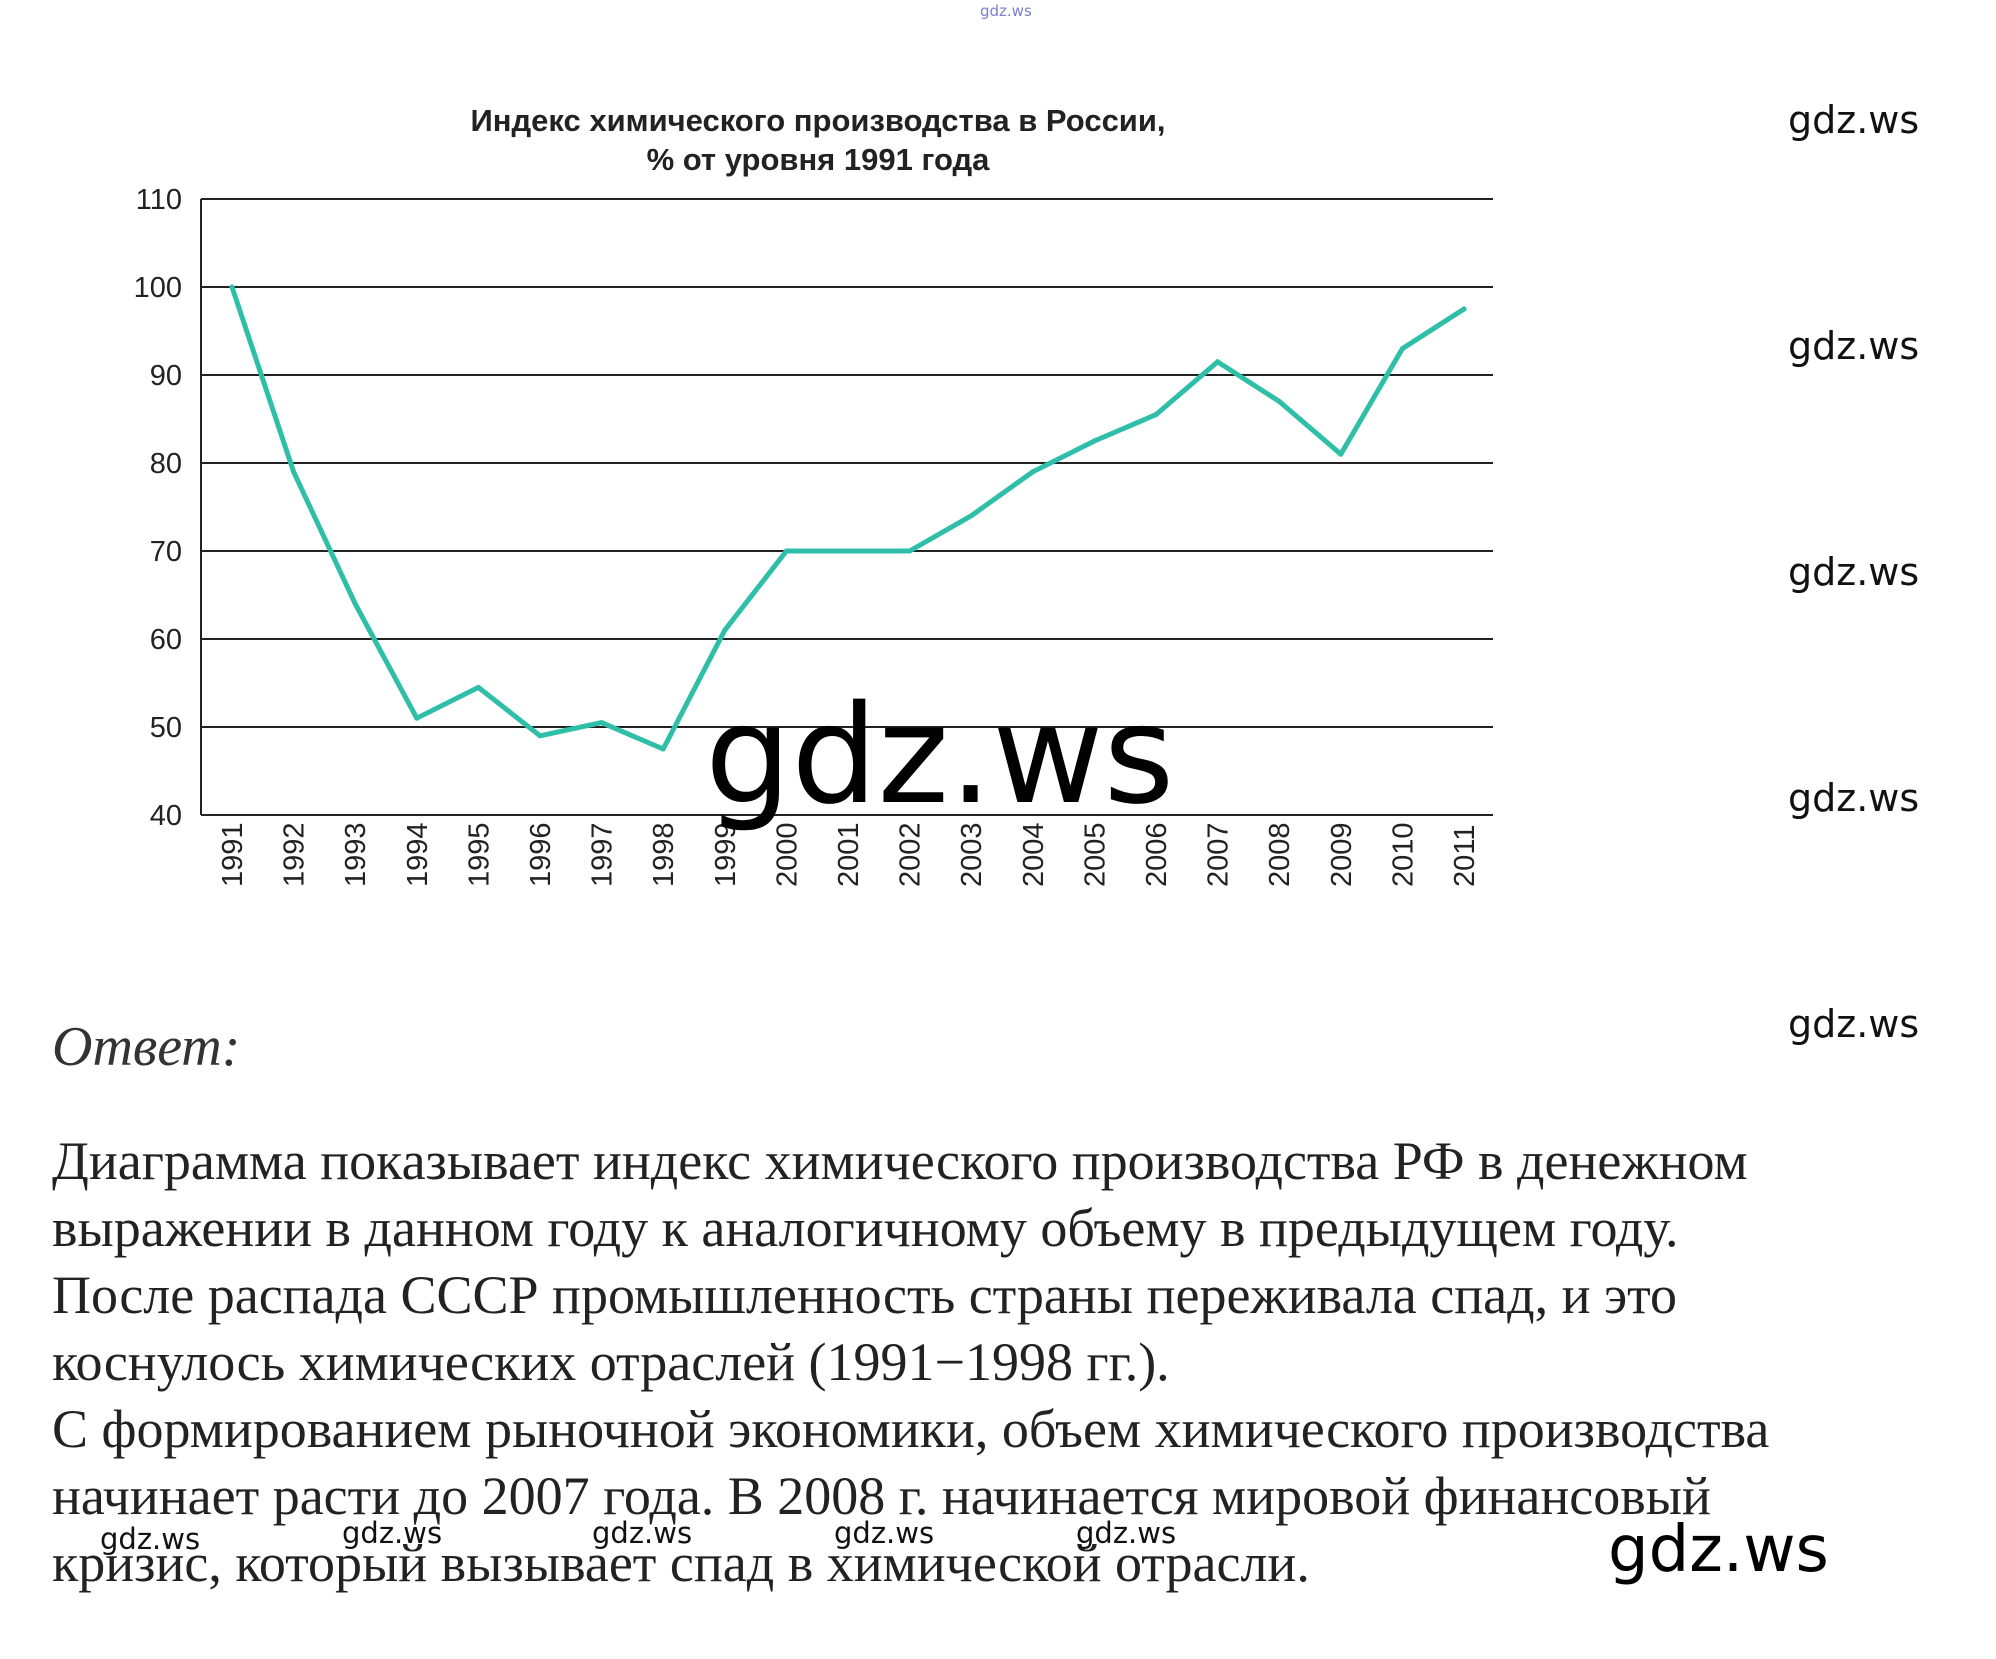 This screenshot has width=1996, height=1659. What do you see at coordinates (417, 718) in the screenshot?
I see `data-point-1994` at bounding box center [417, 718].